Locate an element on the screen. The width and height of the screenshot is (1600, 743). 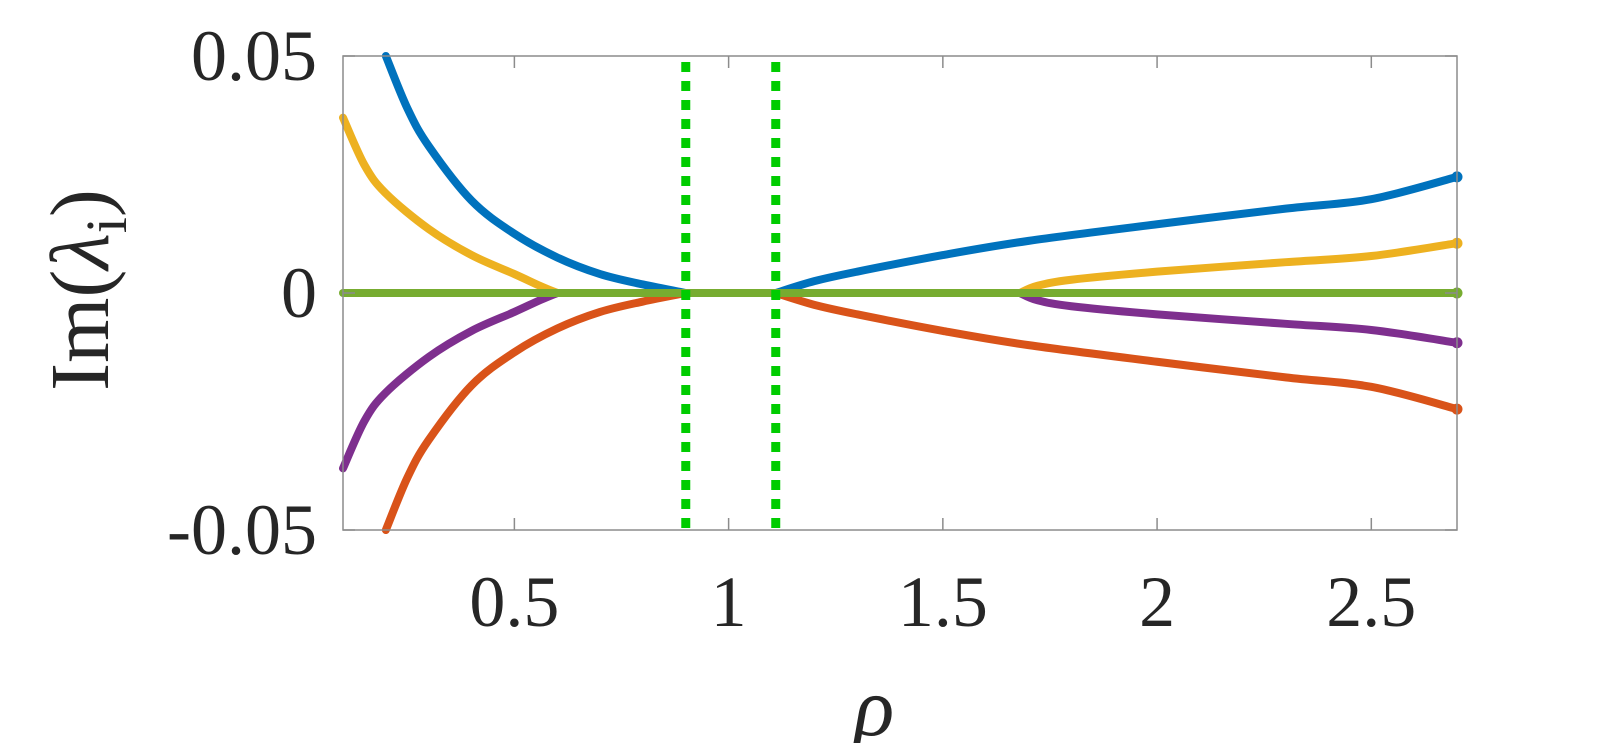
y-tick-label: 0 is located at coordinates (299, 293).